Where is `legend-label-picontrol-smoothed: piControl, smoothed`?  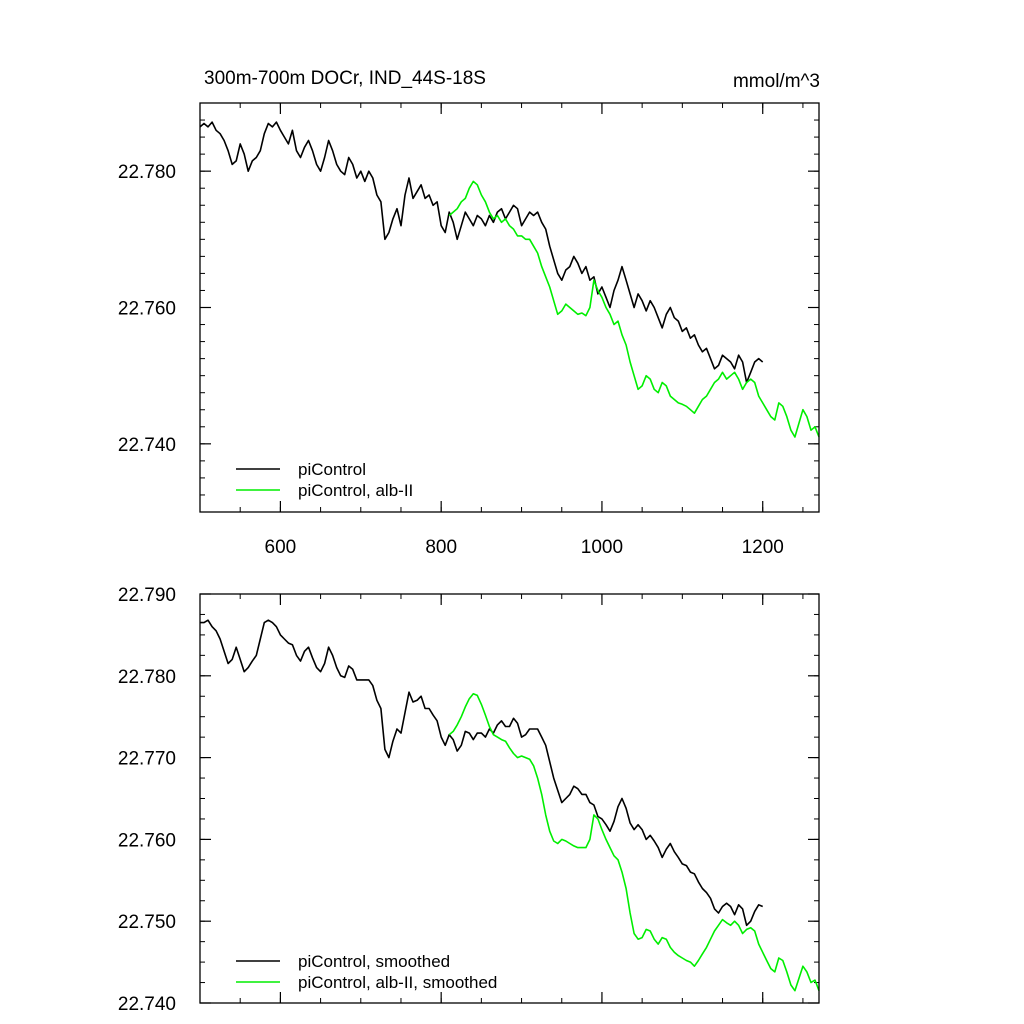 legend-label-picontrol-smoothed: piControl, smoothed is located at coordinates (374, 961).